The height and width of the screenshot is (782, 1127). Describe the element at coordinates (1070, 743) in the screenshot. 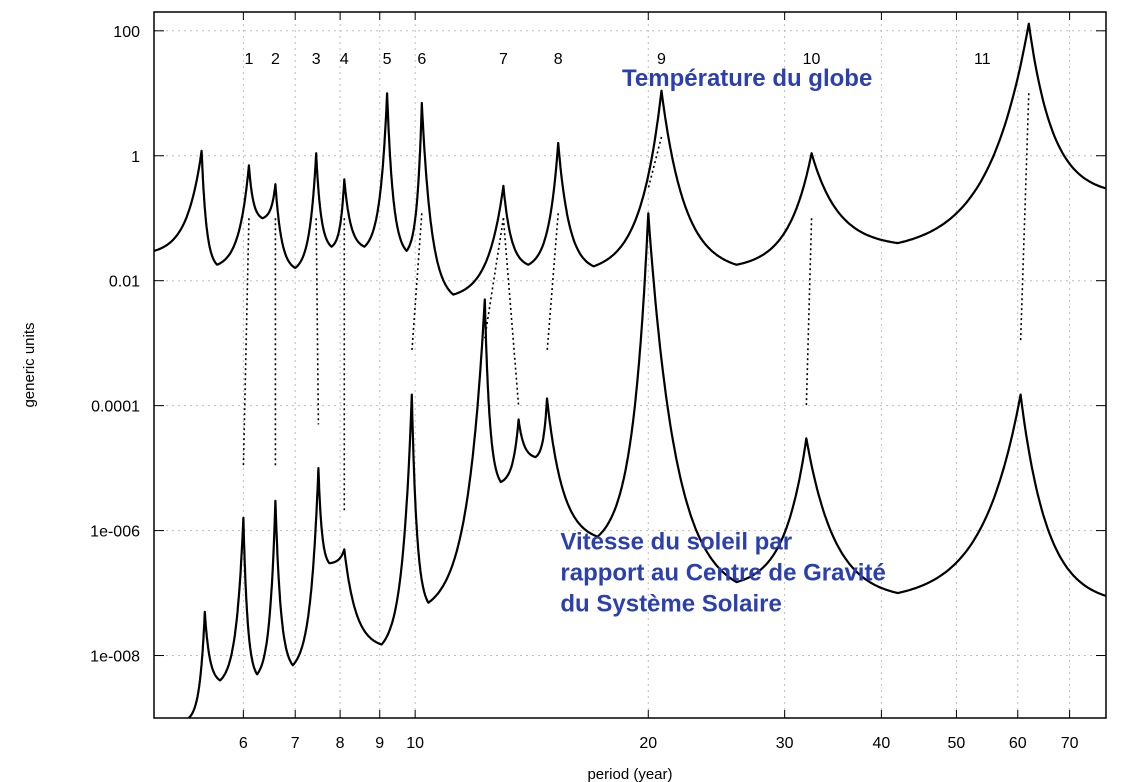

I see `x-tick-label: 70` at that location.